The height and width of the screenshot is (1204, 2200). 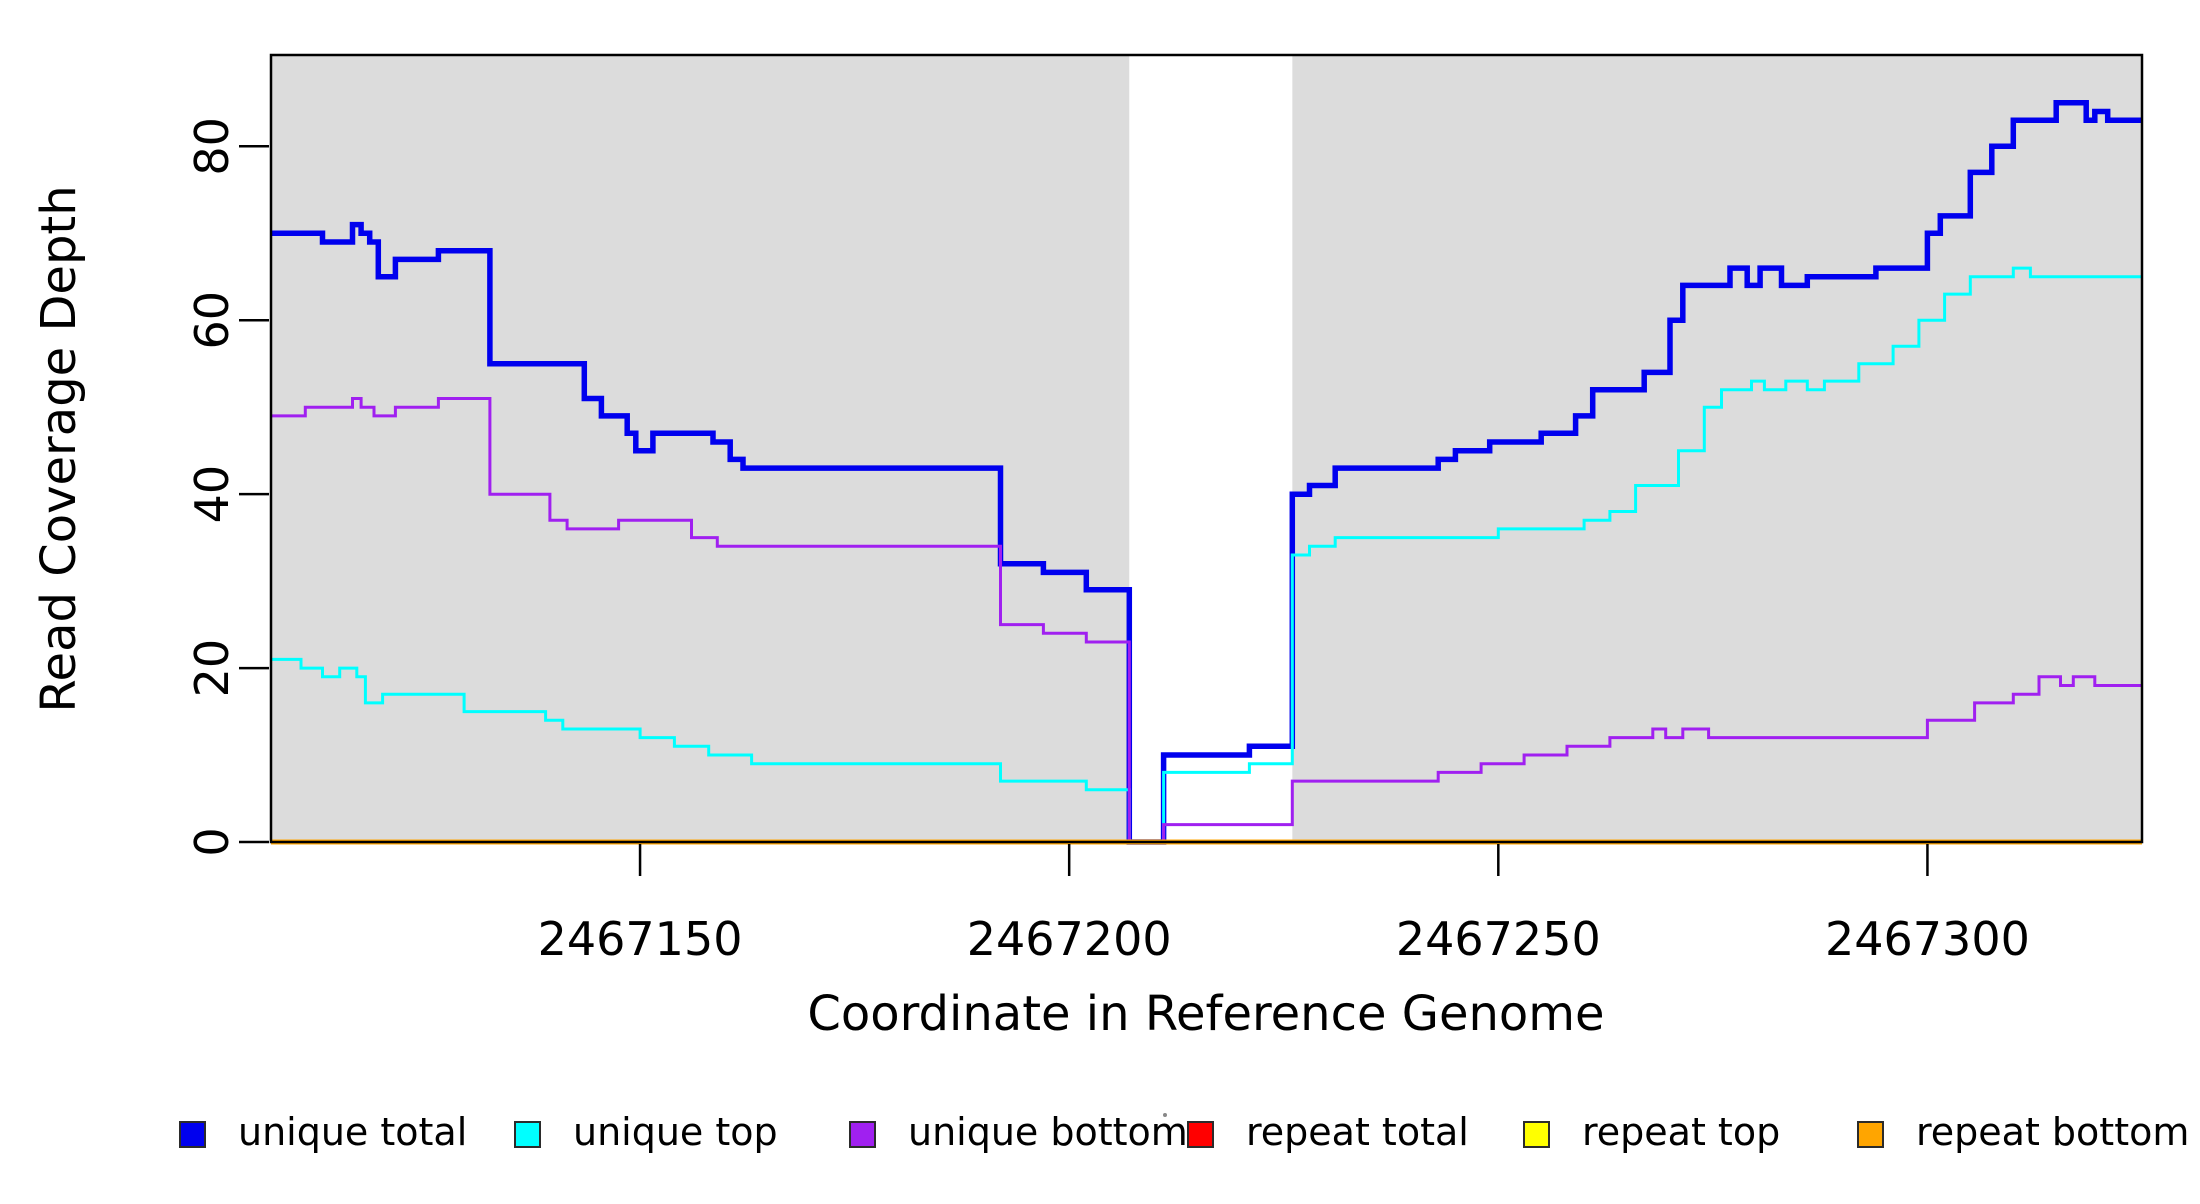 What do you see at coordinates (862, 1134) in the screenshot?
I see `legend-swatch-unique-bottom` at bounding box center [862, 1134].